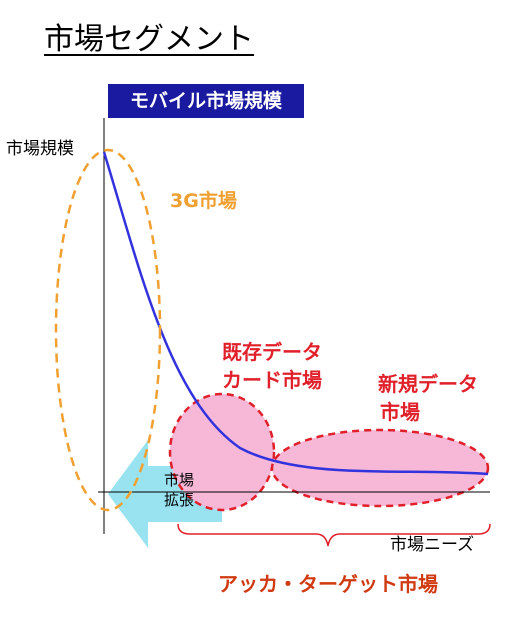  I want to click on existing-market-label: 既存データ カード市場, so click(272, 366).